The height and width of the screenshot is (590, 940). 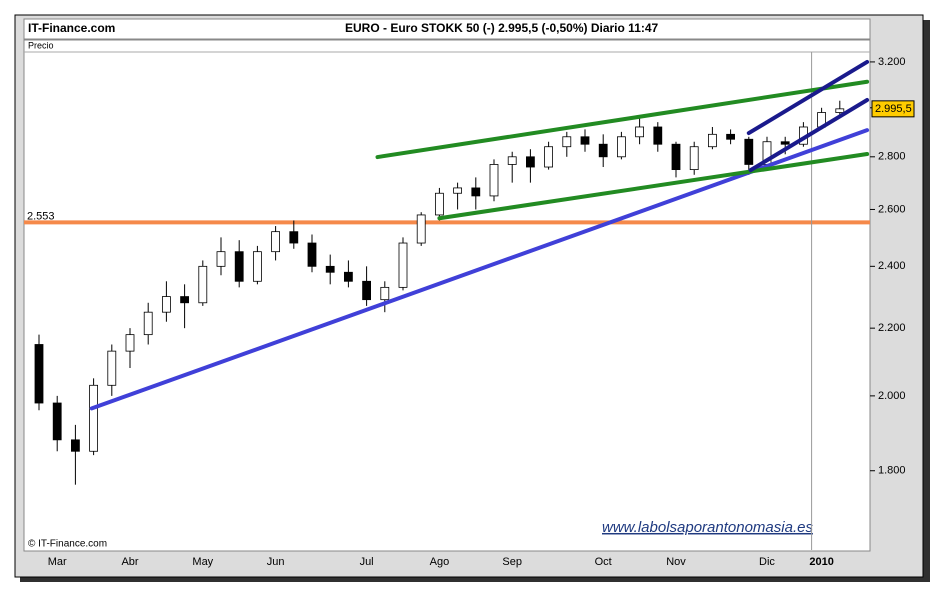 I want to click on x-tick-label: Sep, so click(x=512, y=562).